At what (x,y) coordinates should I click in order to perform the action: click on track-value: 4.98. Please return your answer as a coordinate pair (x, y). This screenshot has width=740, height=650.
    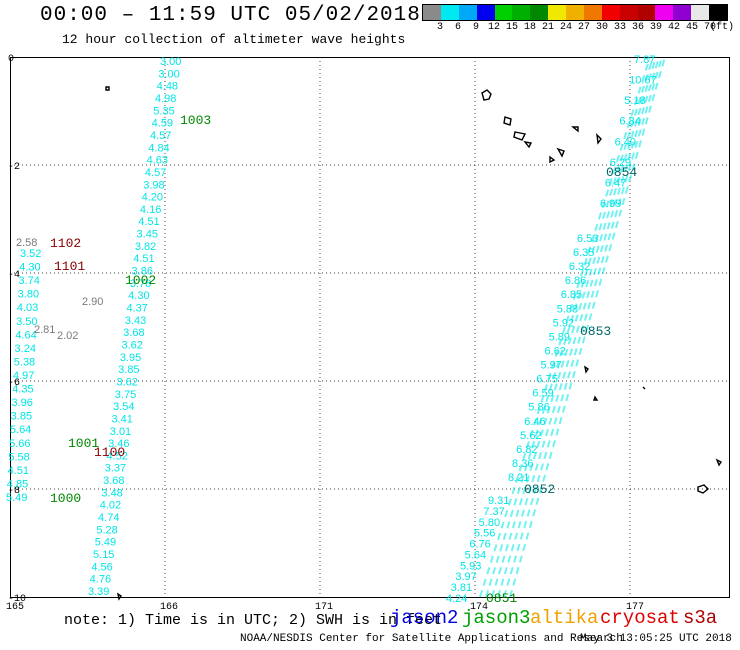
    Looking at the image, I should click on (165, 99).